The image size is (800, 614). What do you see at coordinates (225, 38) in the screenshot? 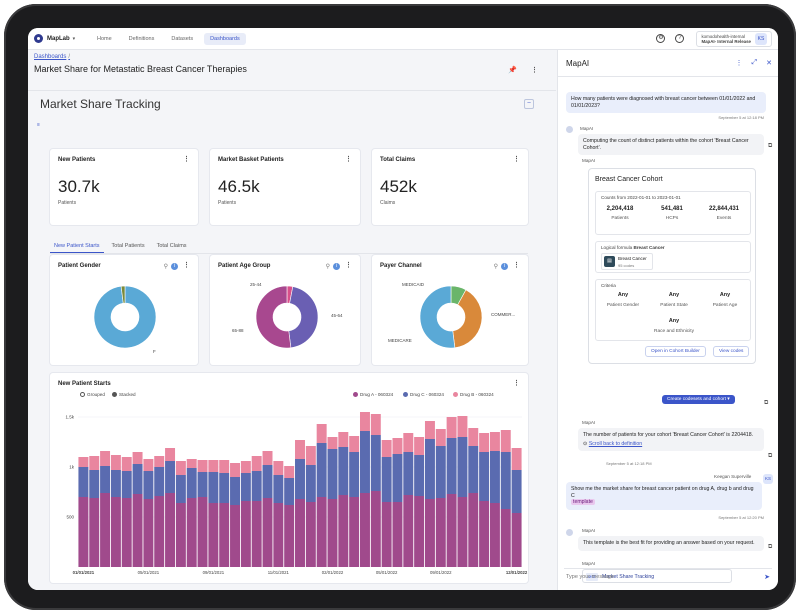
I see `nav-tab-dashboards: Dashboards` at bounding box center [225, 38].